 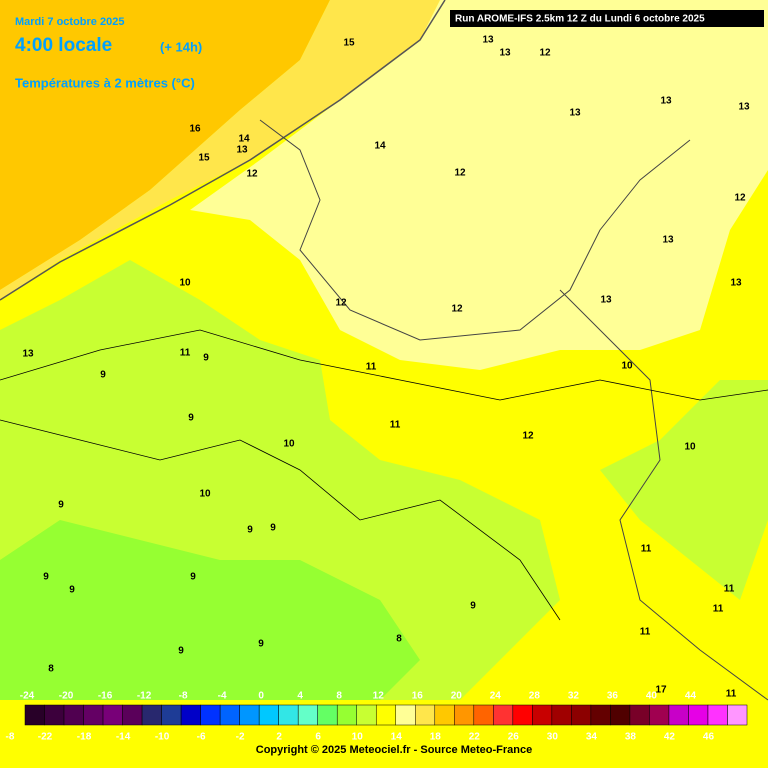 I want to click on time: 4:00 locale, so click(x=63, y=45).